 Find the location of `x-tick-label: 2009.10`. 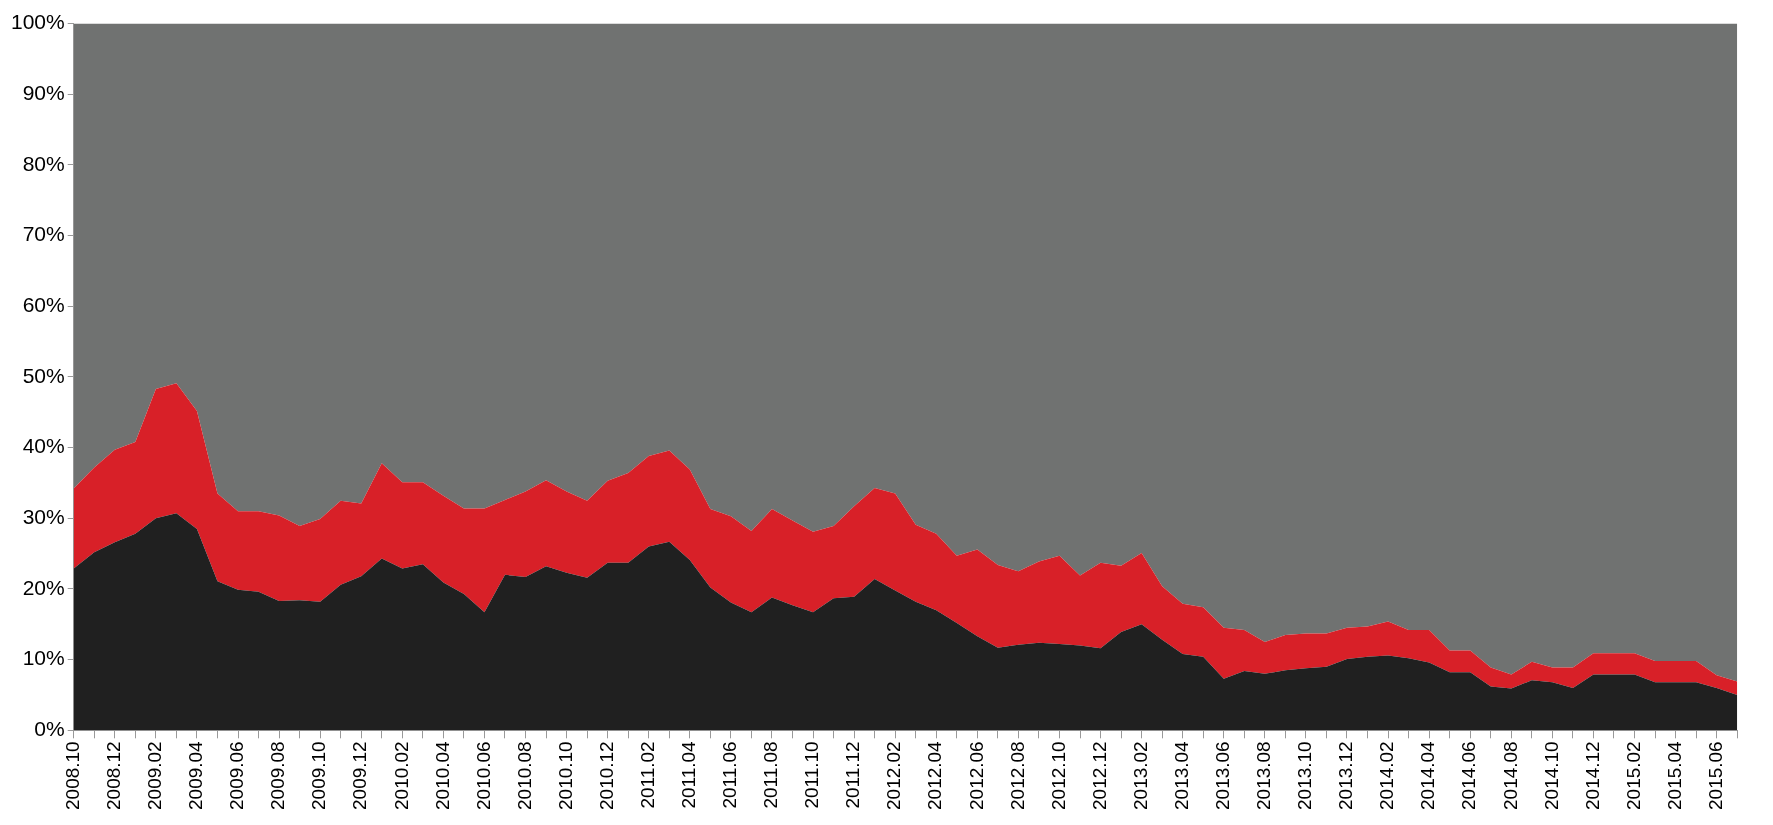

x-tick-label: 2009.10 is located at coordinates (319, 776).